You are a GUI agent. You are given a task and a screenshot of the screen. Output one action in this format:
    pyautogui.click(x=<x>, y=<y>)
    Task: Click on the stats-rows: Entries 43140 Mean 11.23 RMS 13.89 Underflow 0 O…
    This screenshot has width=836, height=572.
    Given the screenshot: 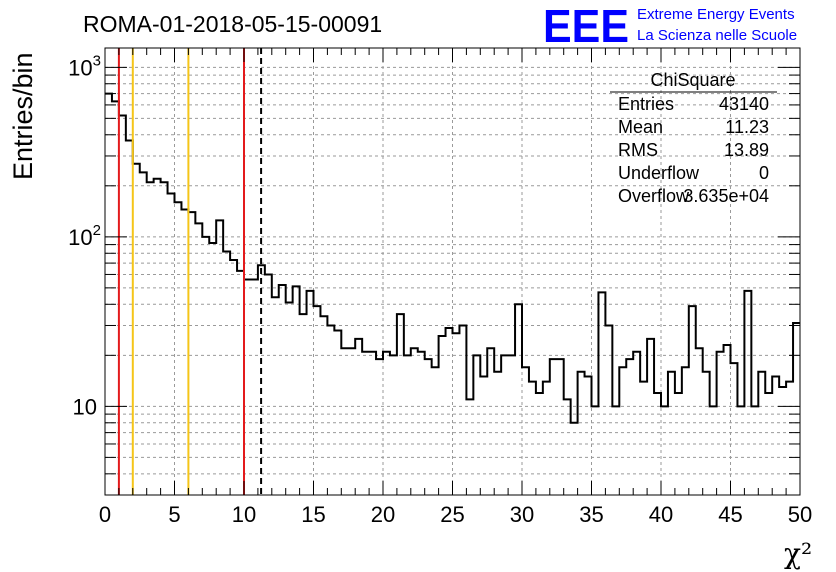 What is the action you would take?
    pyautogui.click(x=693, y=150)
    